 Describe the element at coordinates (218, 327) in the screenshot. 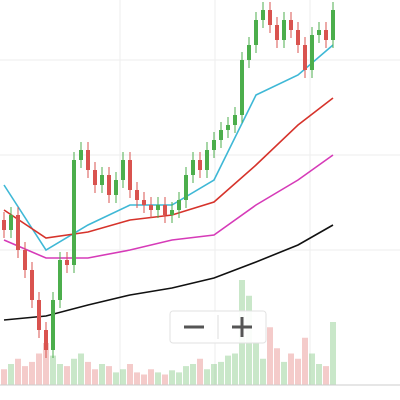

I see `zoom-control` at that location.